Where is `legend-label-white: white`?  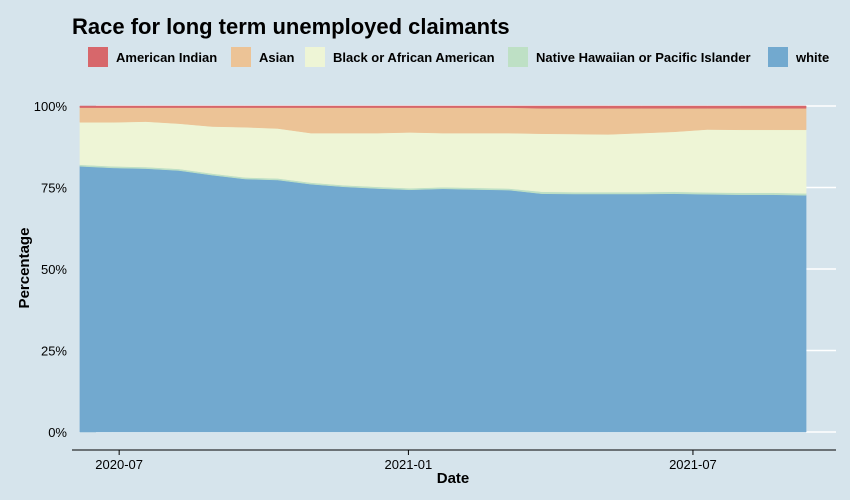
legend-label-white: white is located at coordinates (812, 57).